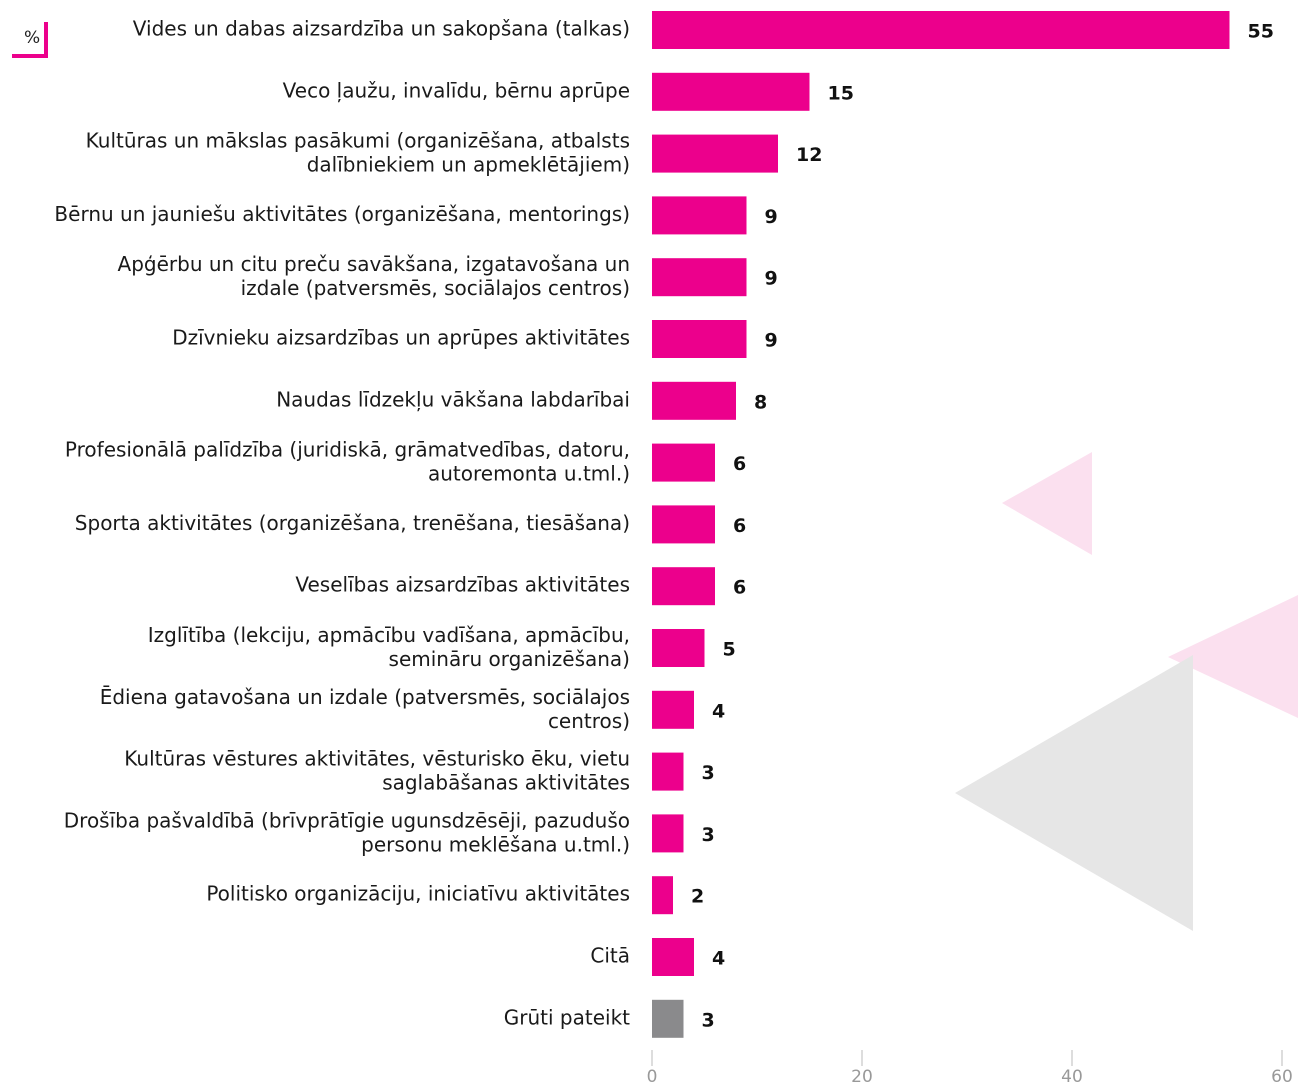 The width and height of the screenshot is (1298, 1087). I want to click on x-tick-label: 20, so click(862, 1075).